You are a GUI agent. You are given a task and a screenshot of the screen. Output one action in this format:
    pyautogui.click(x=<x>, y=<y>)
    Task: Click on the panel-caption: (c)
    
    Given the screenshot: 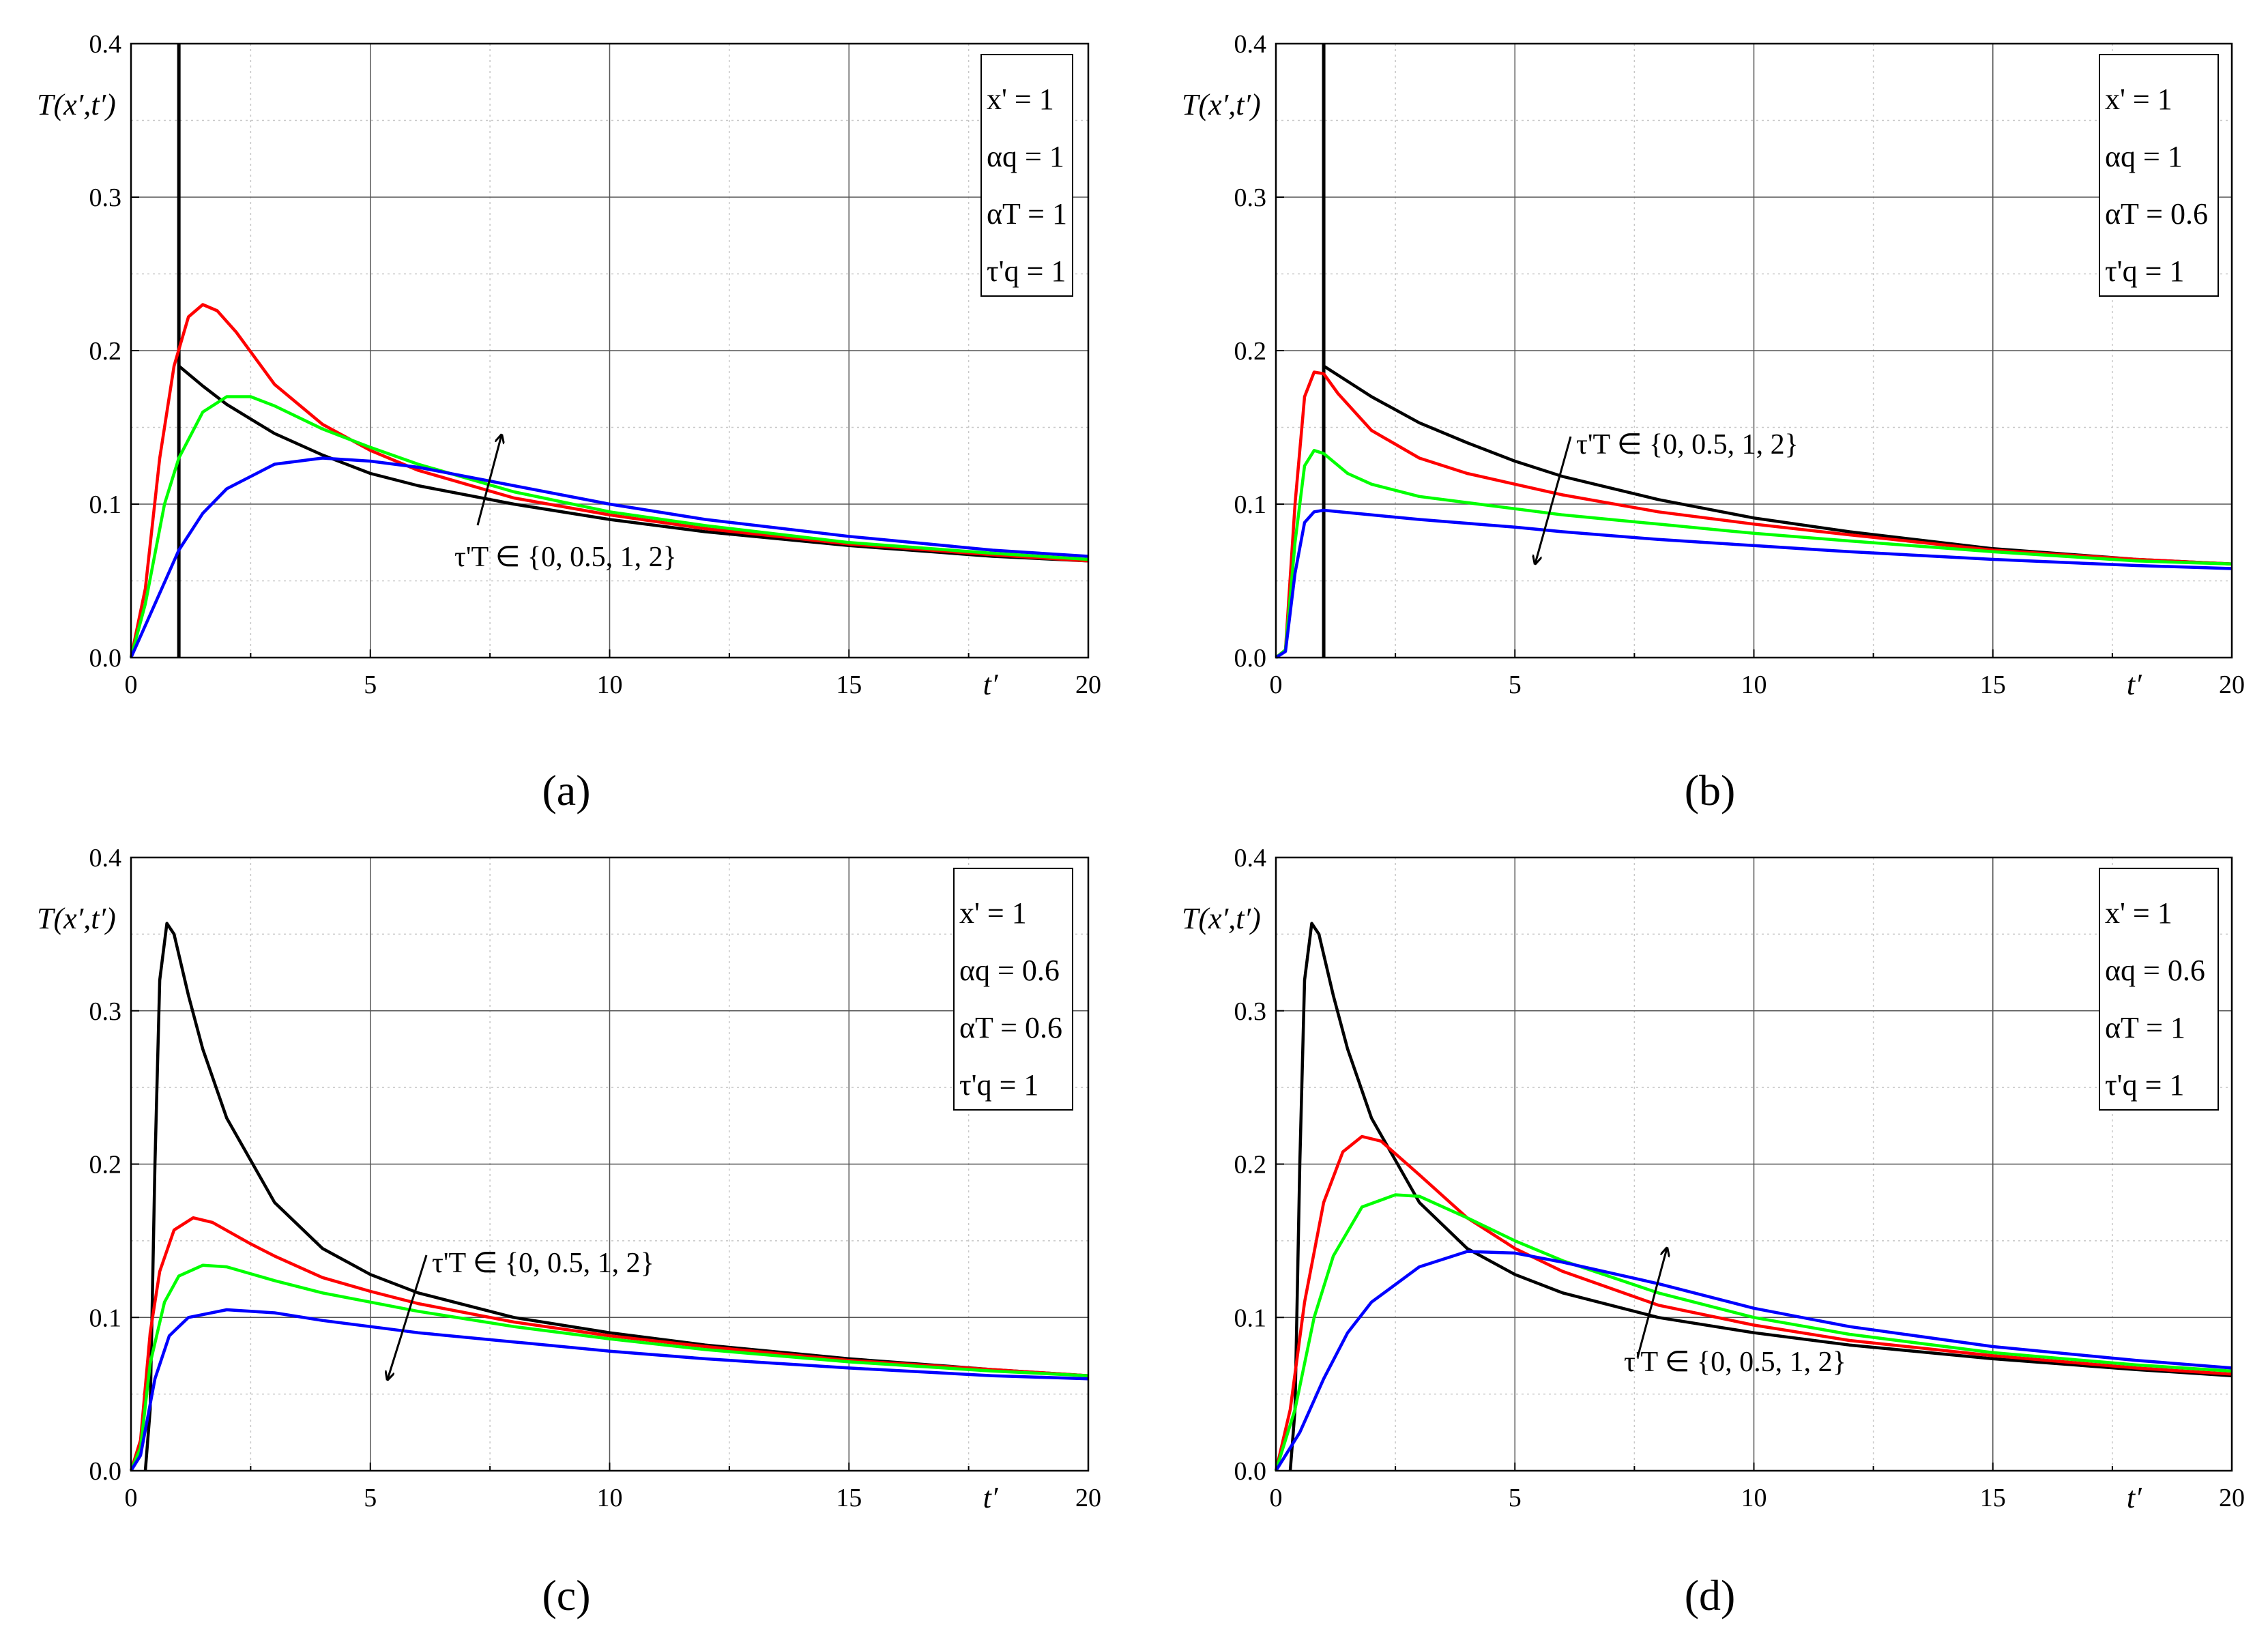 What is the action you would take?
    pyautogui.click(x=566, y=1595)
    